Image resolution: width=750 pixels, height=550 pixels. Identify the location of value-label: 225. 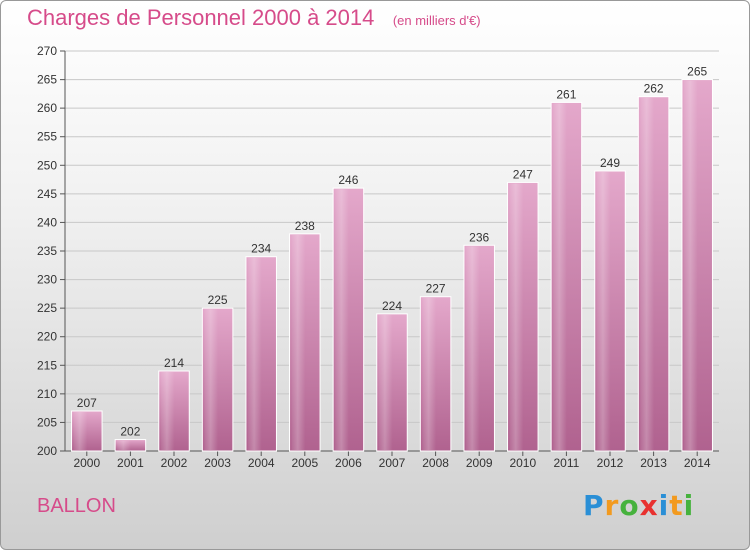
(218, 300).